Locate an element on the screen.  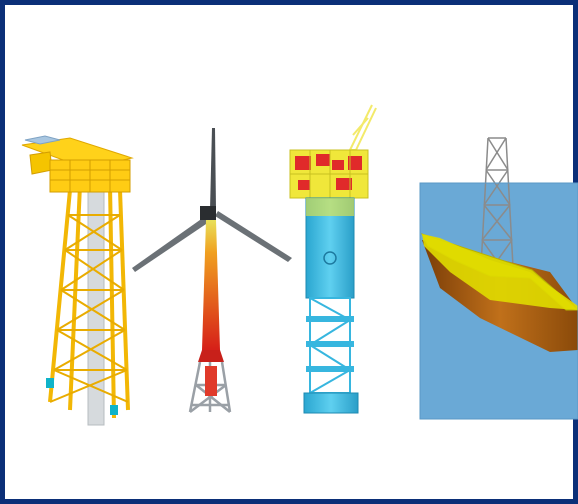
topside-modules is located at coordinates (328, 172).